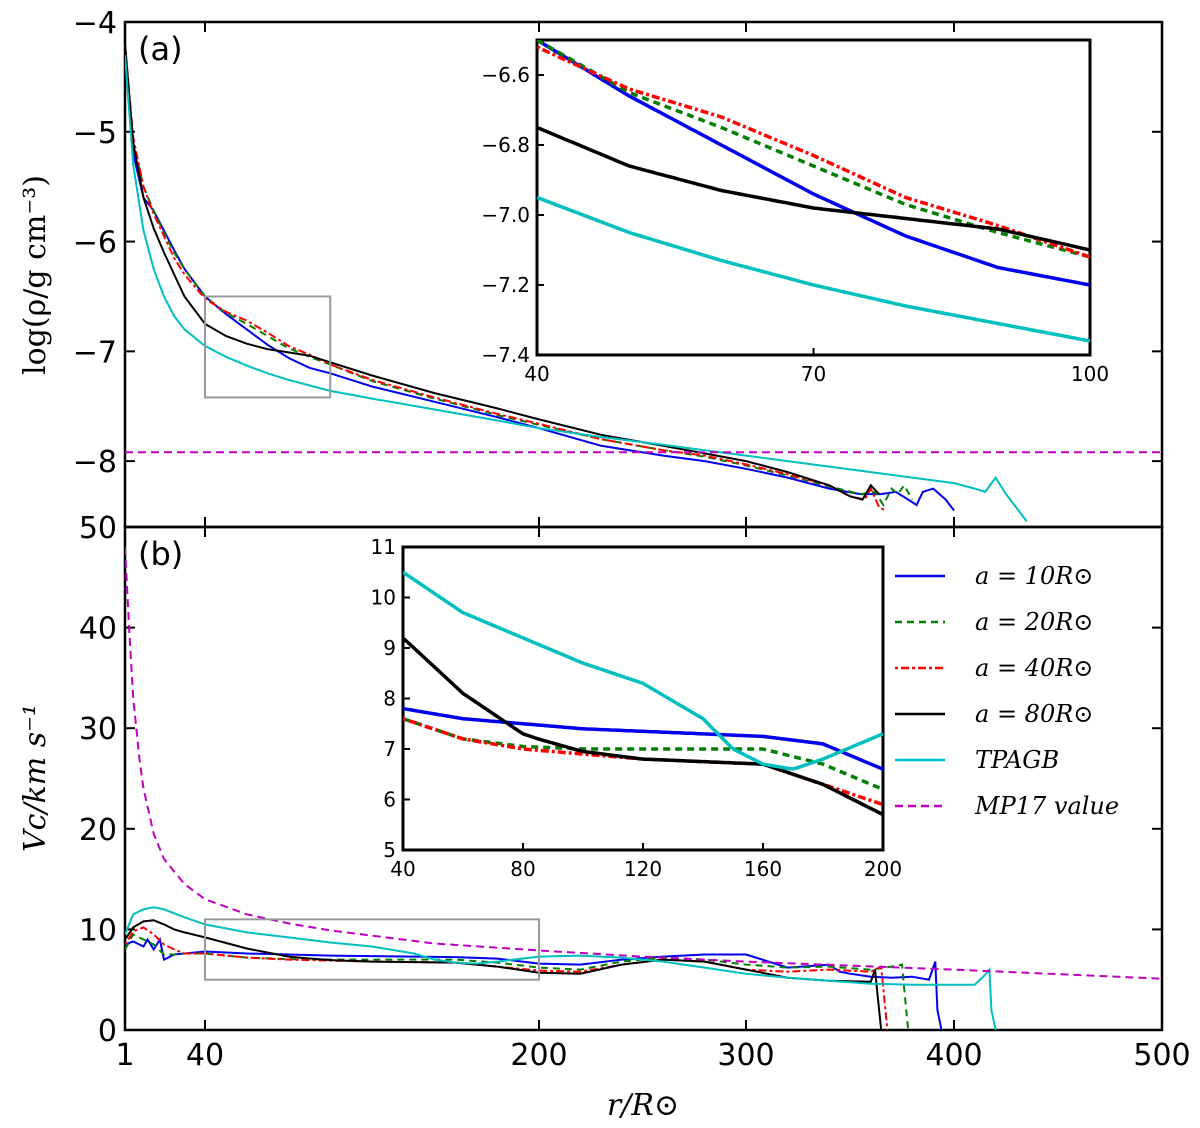  I want to click on y-tick-label: −6, so click(95, 243).